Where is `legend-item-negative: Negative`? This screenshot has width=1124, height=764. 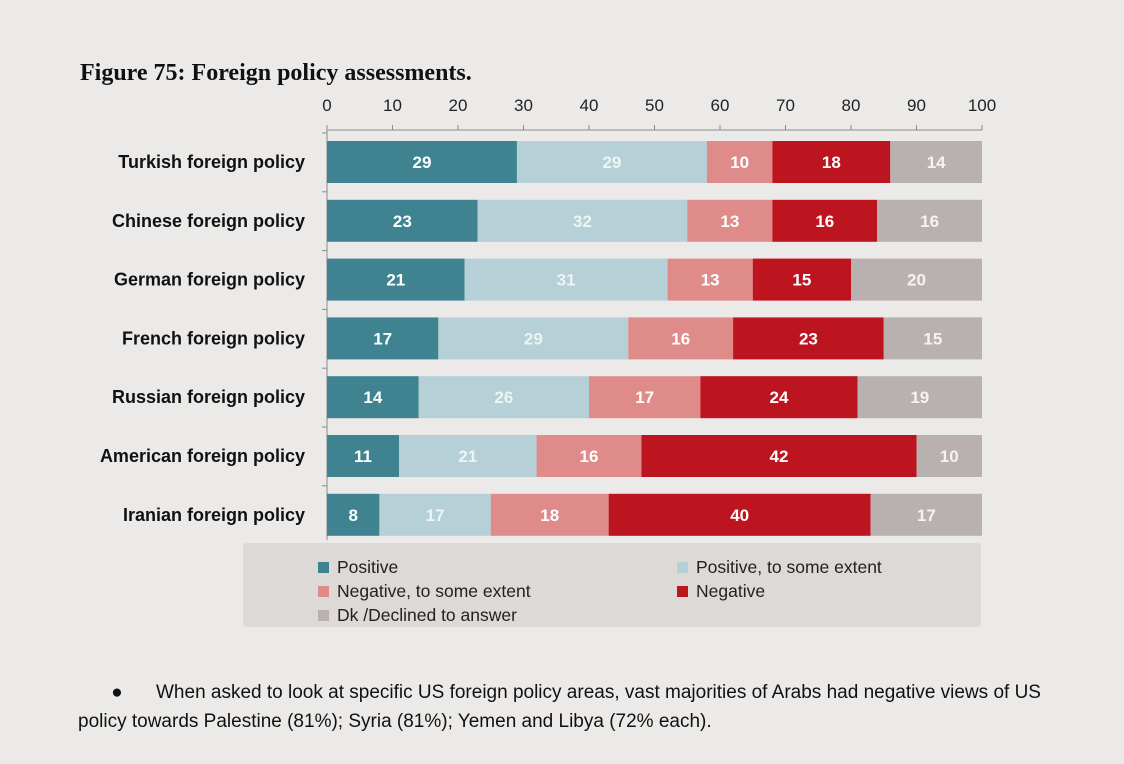
legend-item-negative: Negative is located at coordinates (721, 591).